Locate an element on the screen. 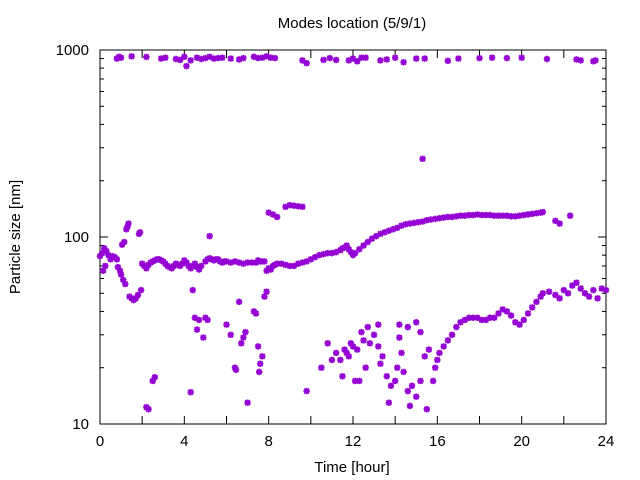 The height and width of the screenshot is (480, 640). y-tick-labels: 10 100 1000 is located at coordinates (72, 237).